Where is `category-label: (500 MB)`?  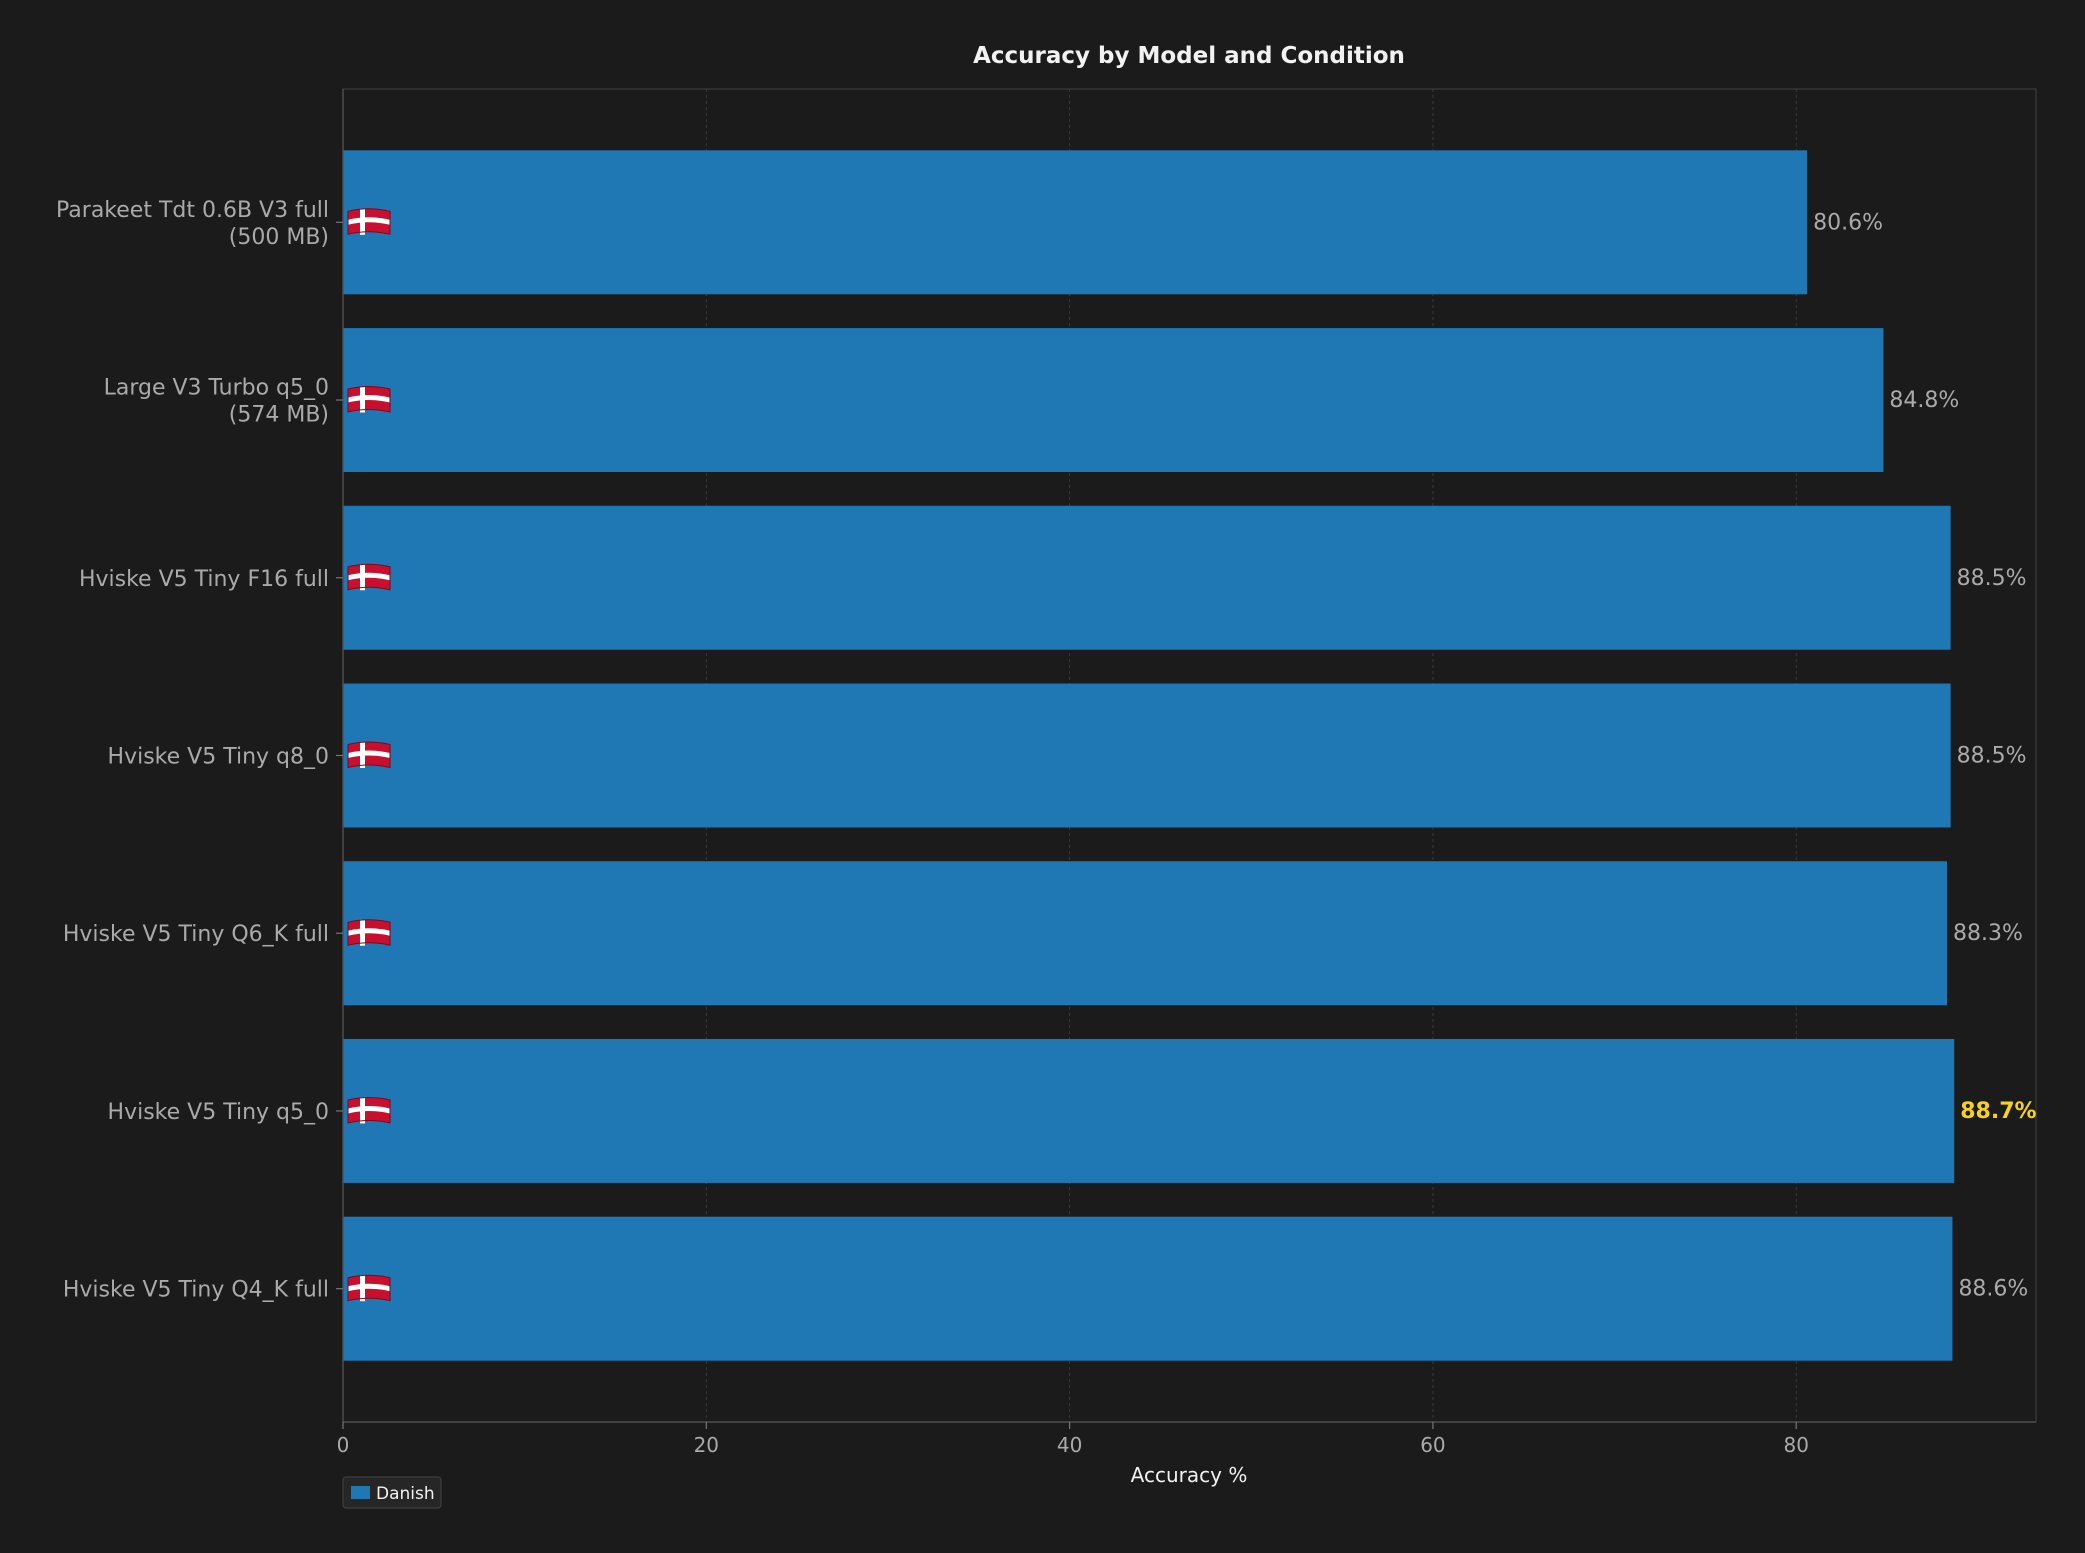
category-label: (500 MB) is located at coordinates (279, 237).